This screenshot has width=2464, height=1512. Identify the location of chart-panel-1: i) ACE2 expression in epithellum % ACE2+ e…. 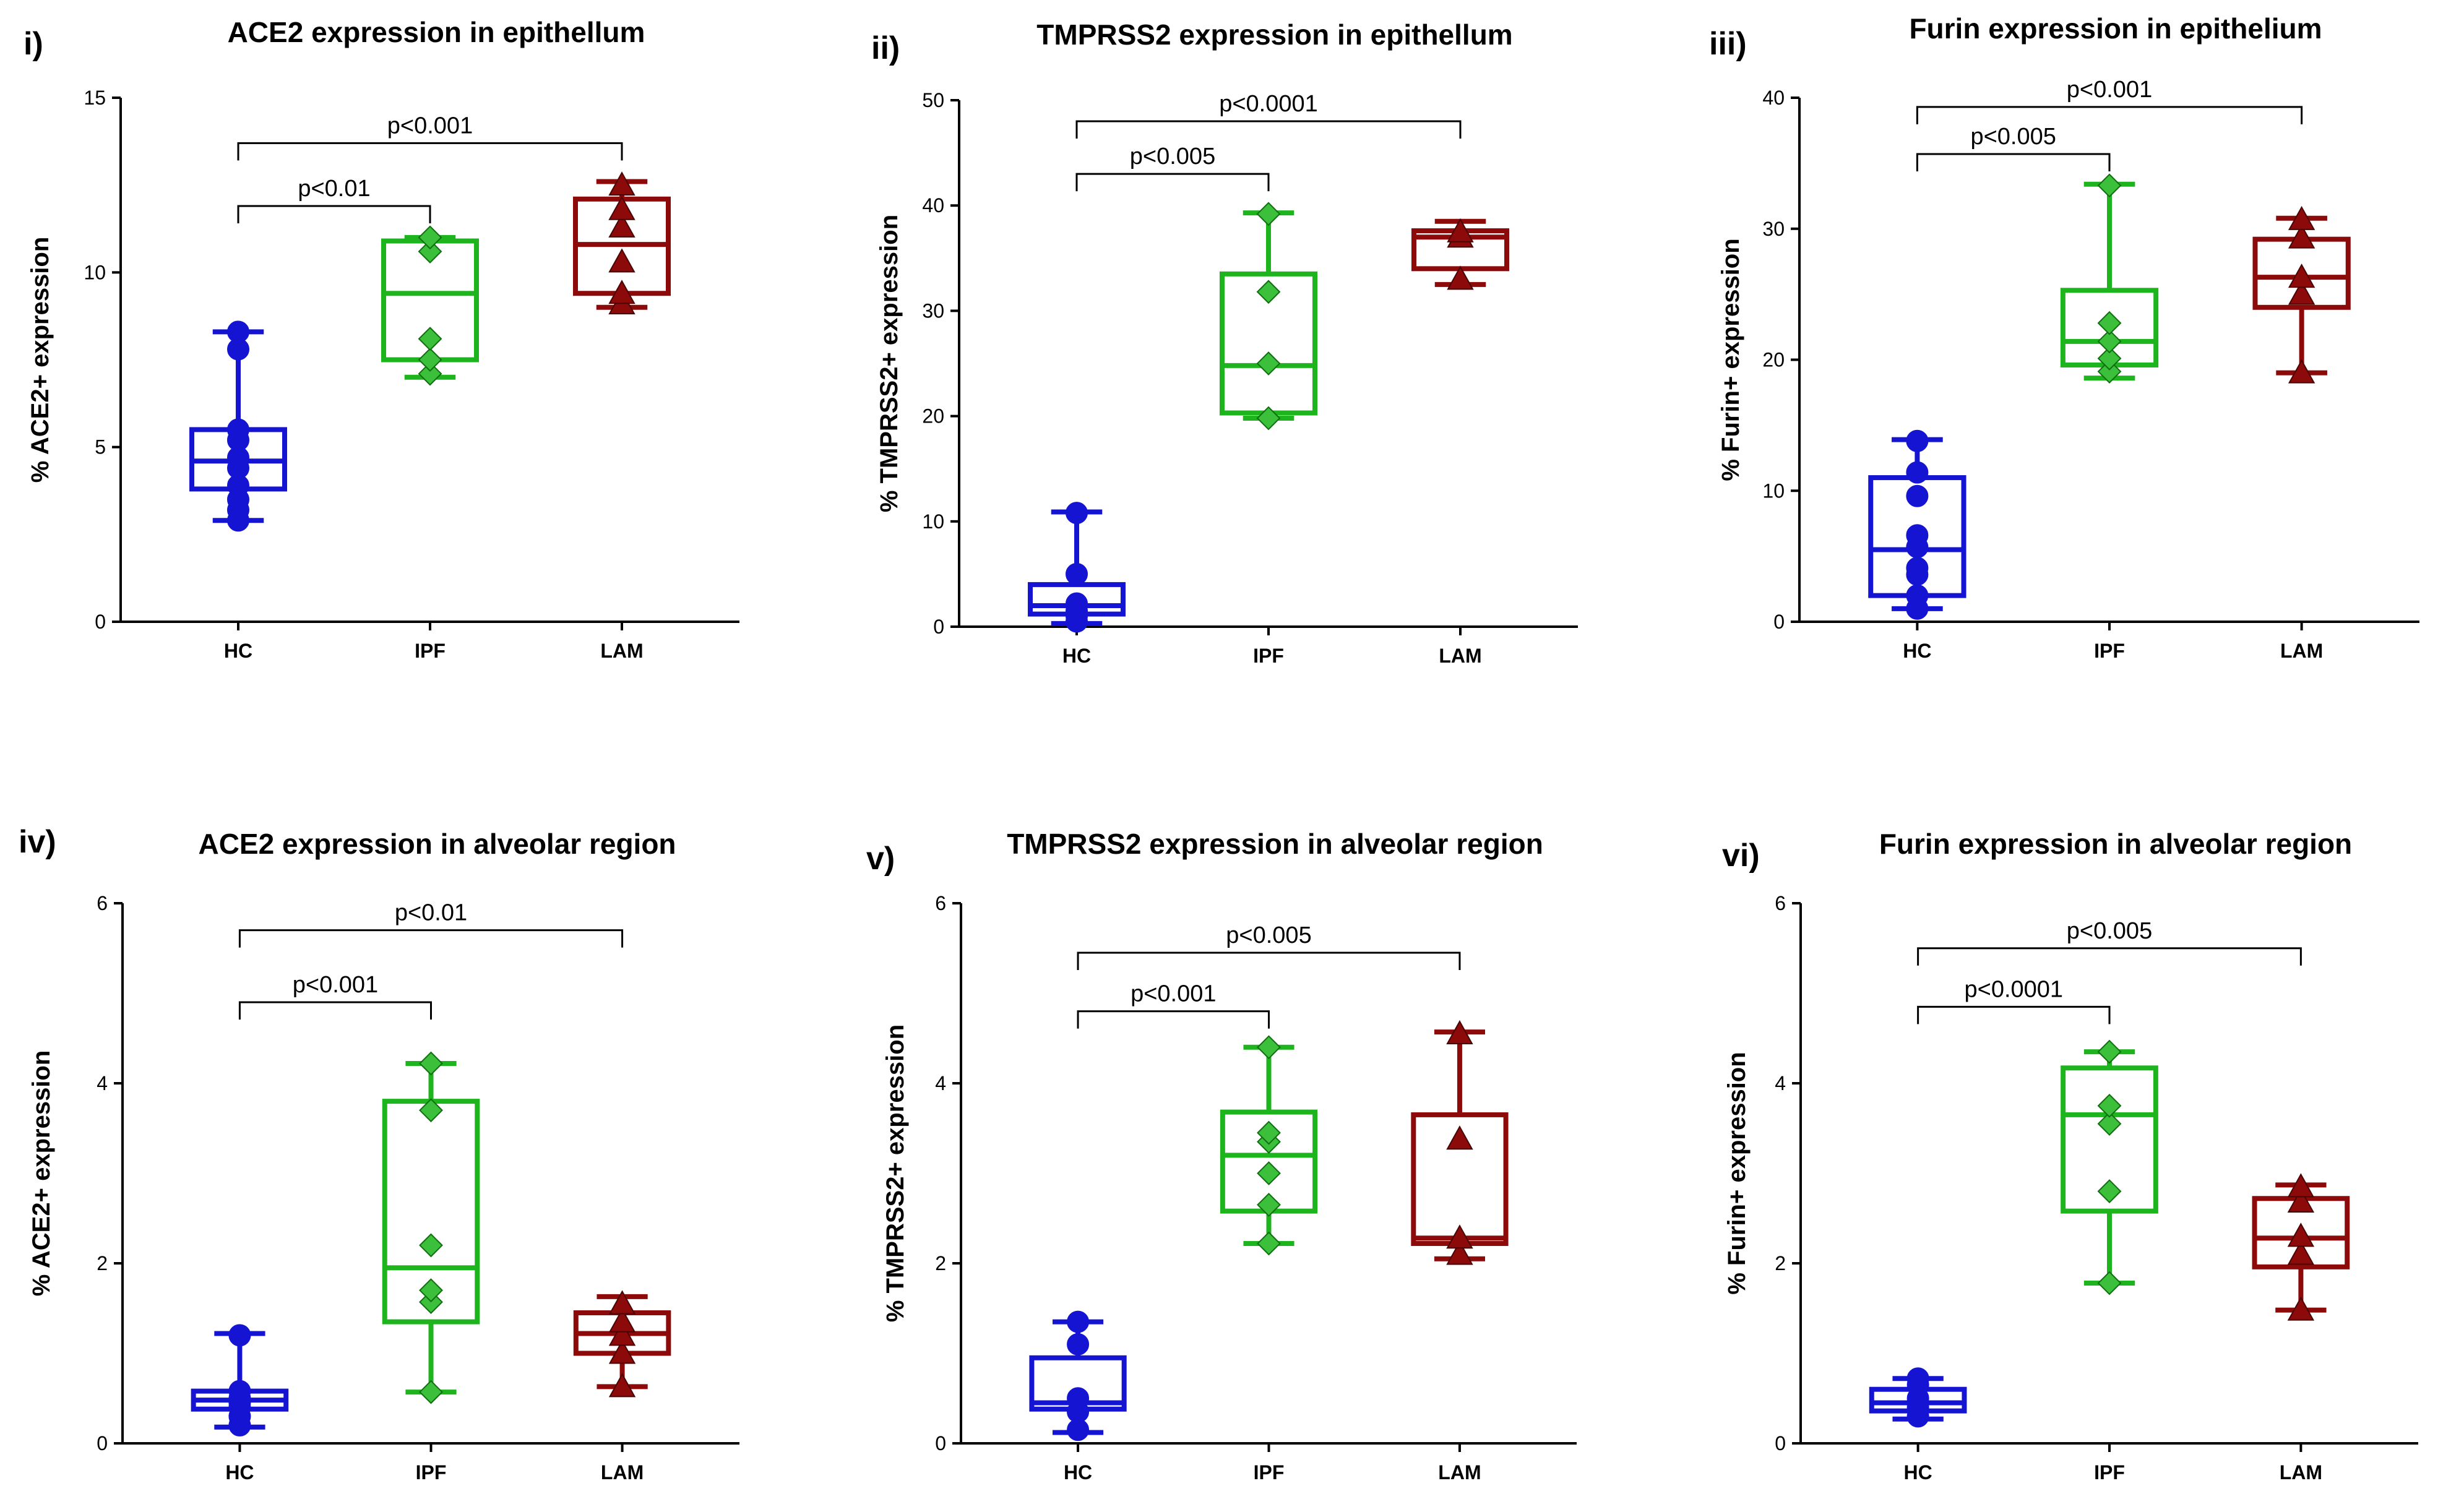
(381, 339).